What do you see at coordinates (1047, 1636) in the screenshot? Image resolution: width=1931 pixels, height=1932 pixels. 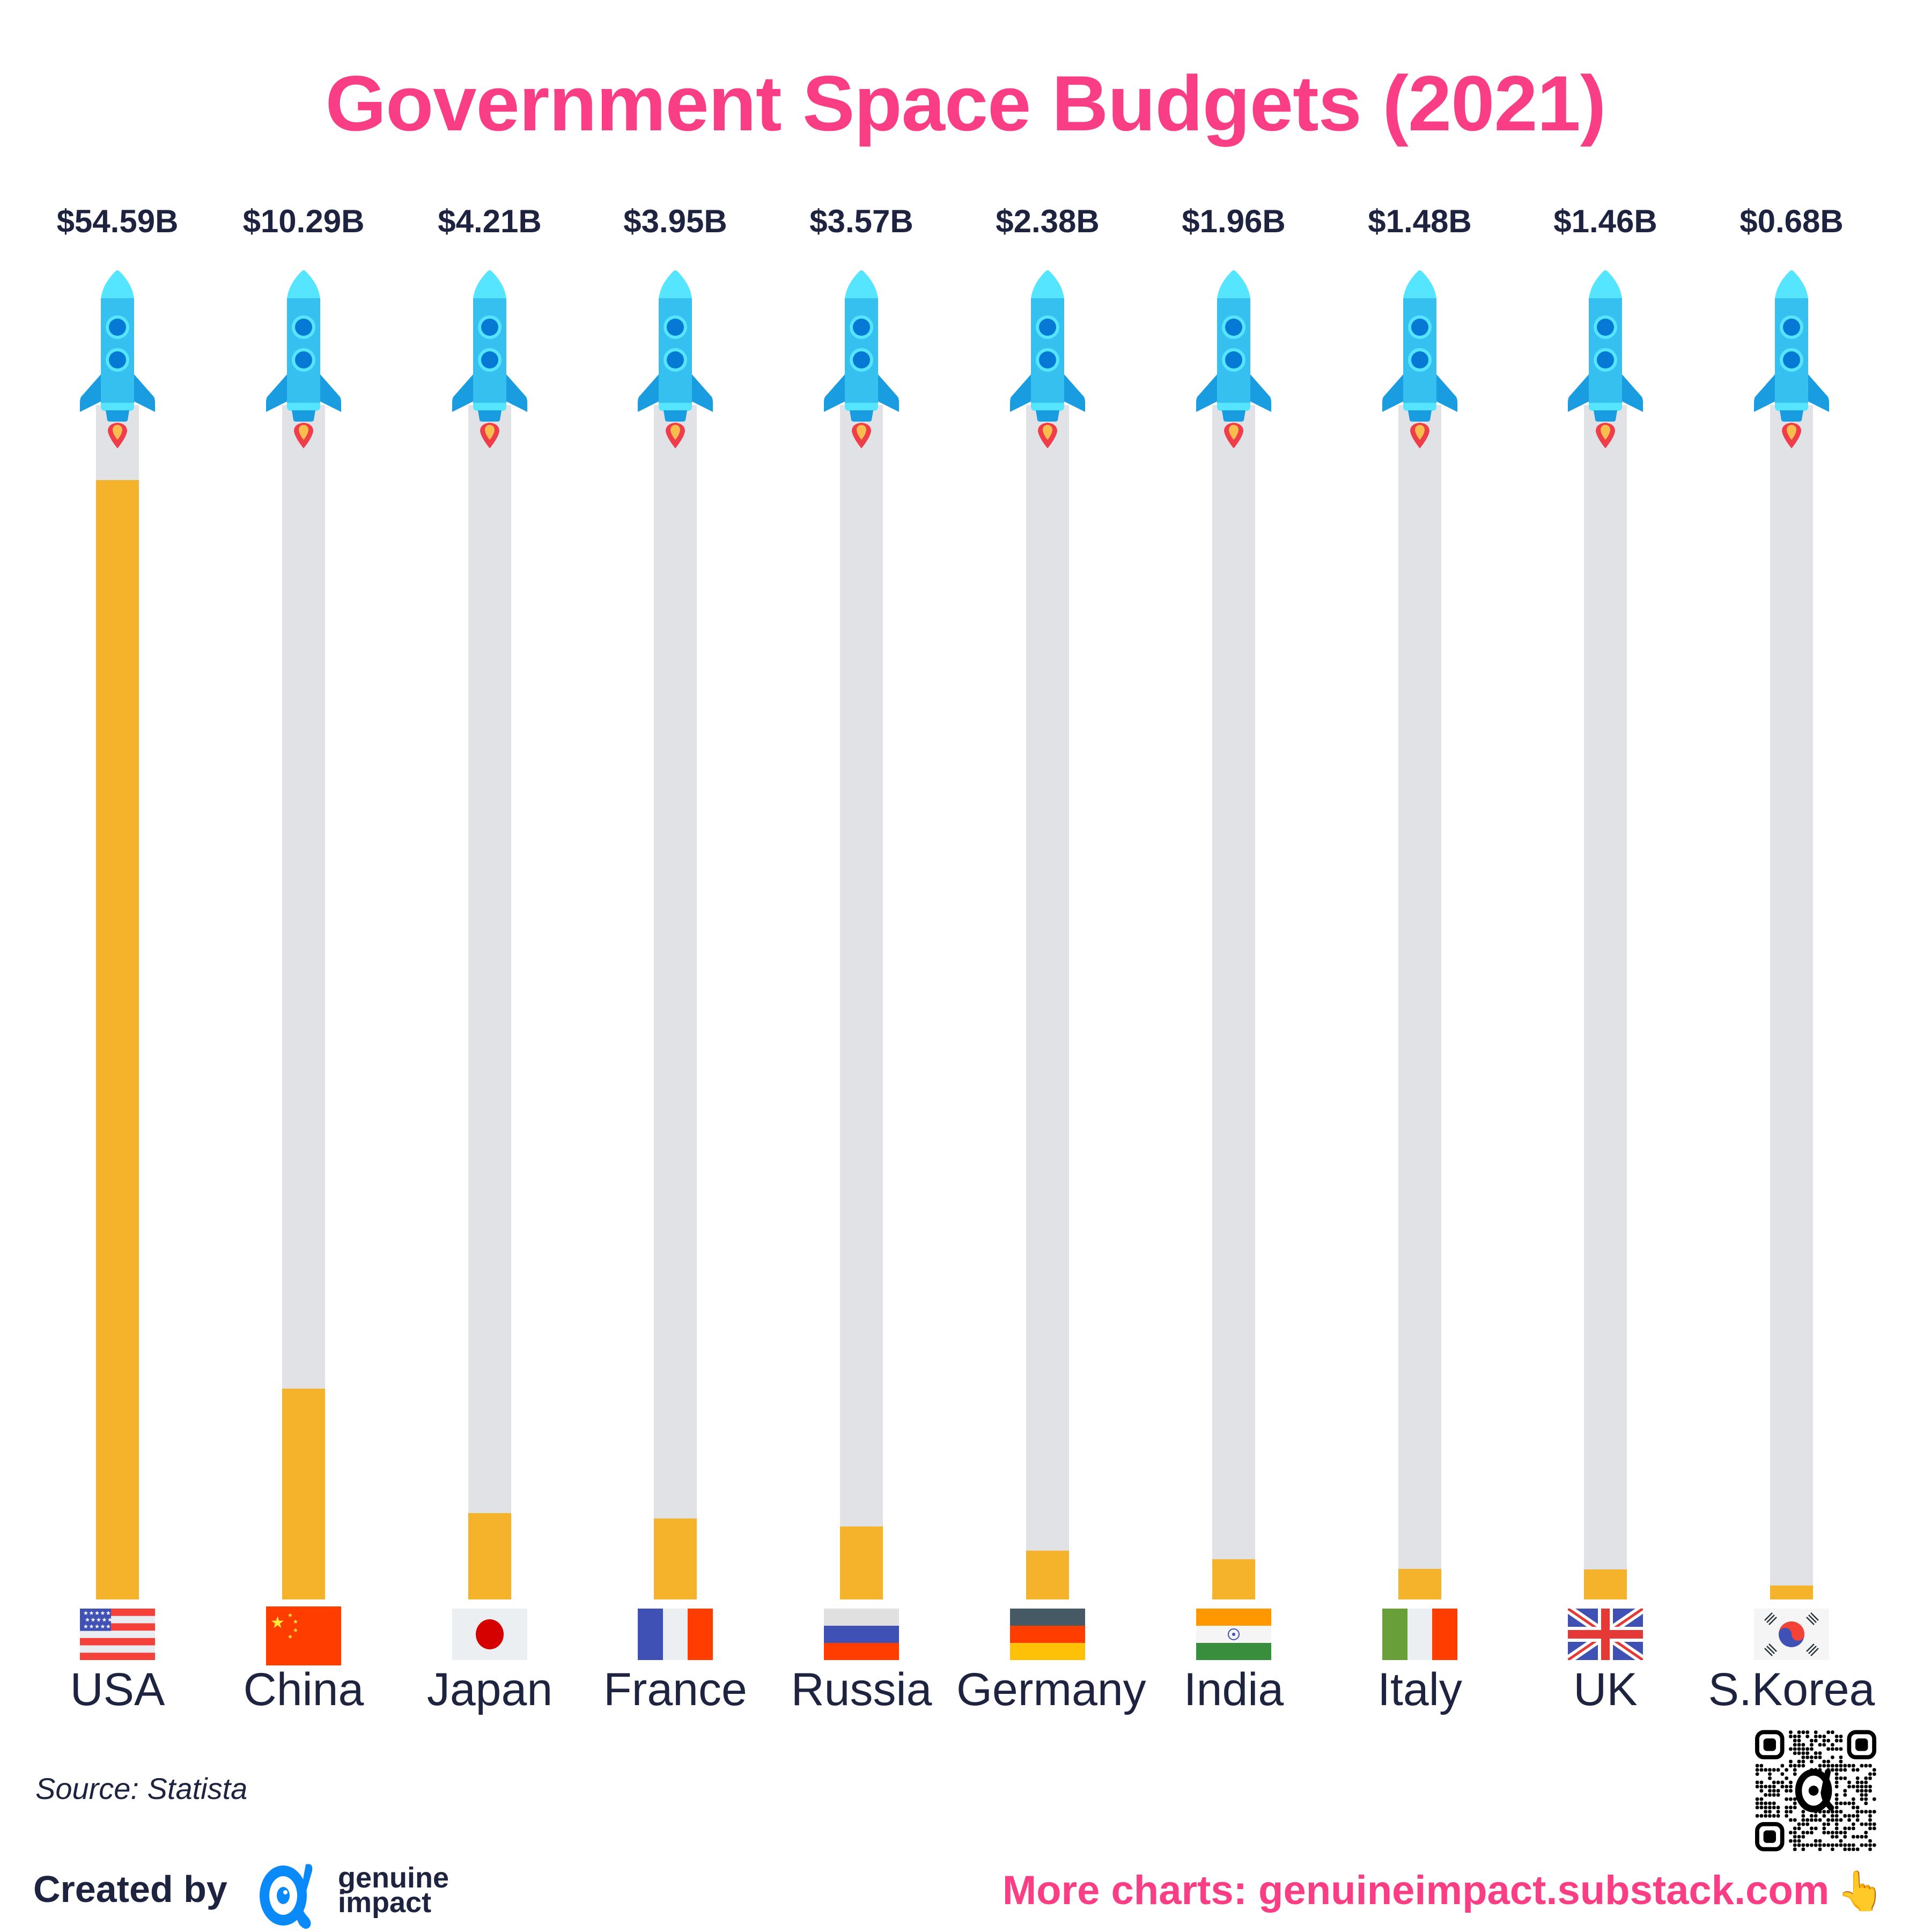 I see `germany-flag-icon` at bounding box center [1047, 1636].